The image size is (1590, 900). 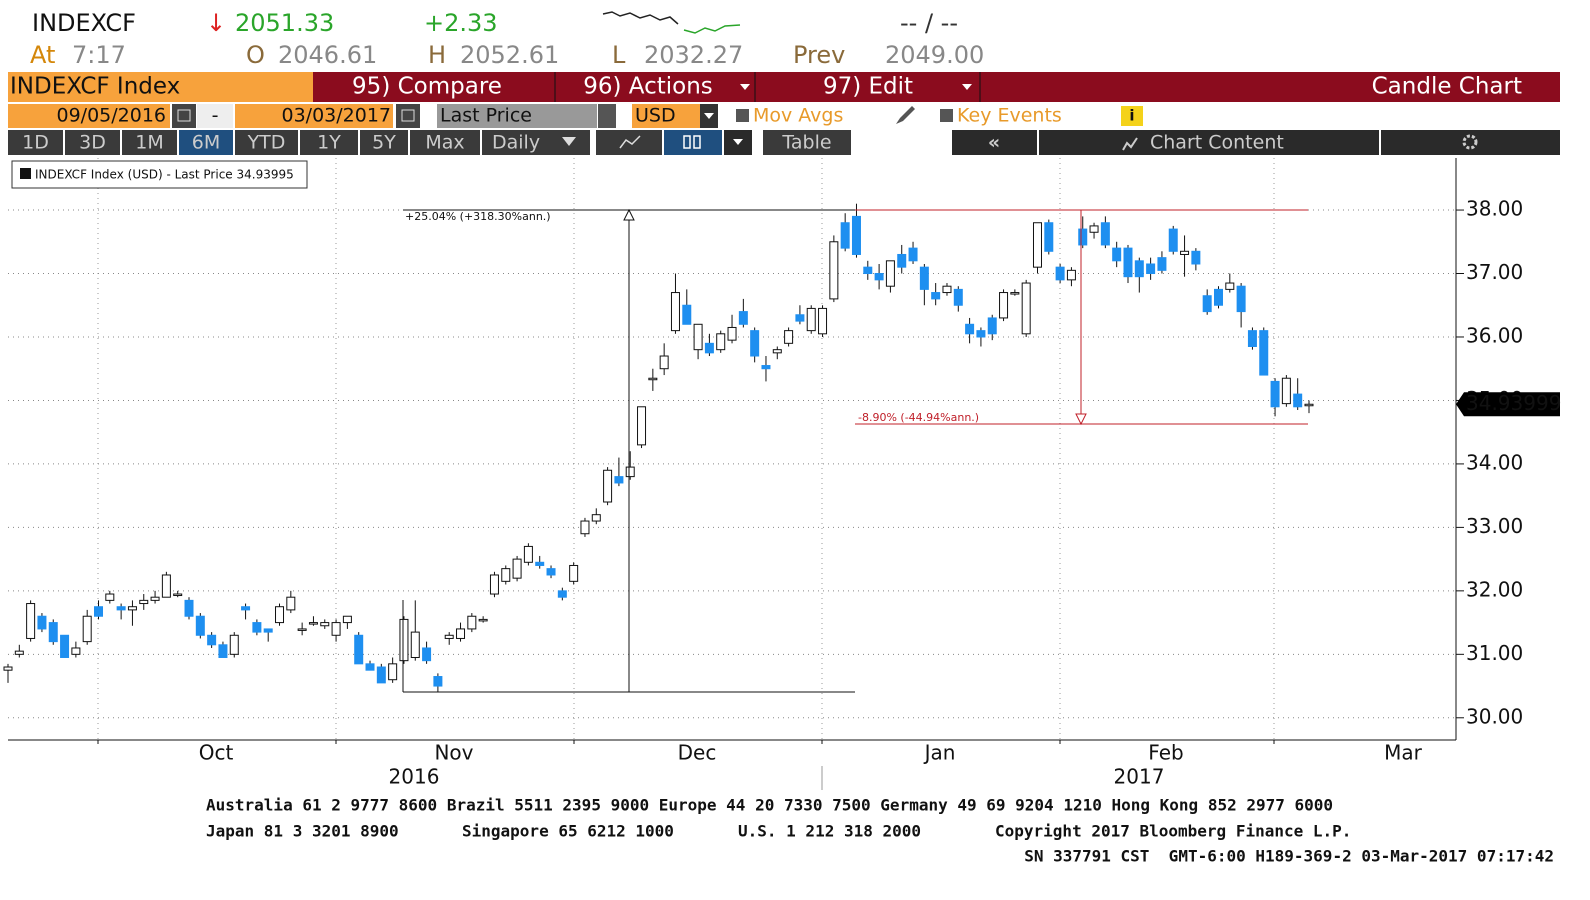 What do you see at coordinates (1508, 404) in the screenshot?
I see `last-price-marker` at bounding box center [1508, 404].